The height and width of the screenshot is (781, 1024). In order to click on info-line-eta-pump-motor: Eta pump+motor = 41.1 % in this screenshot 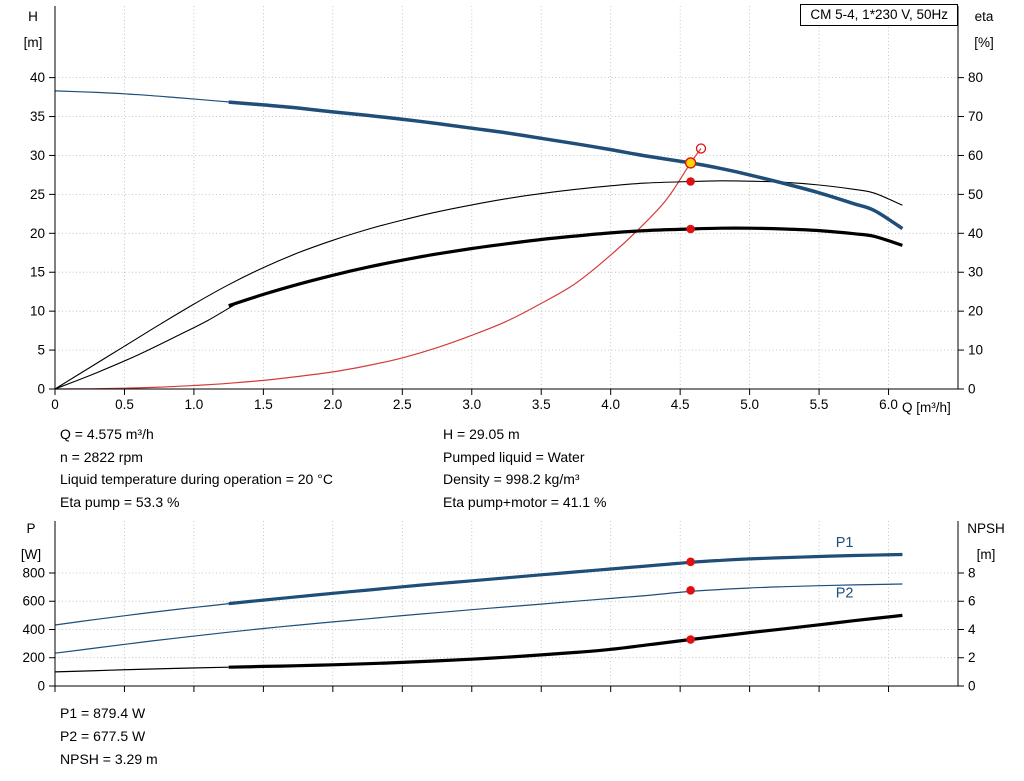, I will do `click(525, 501)`.